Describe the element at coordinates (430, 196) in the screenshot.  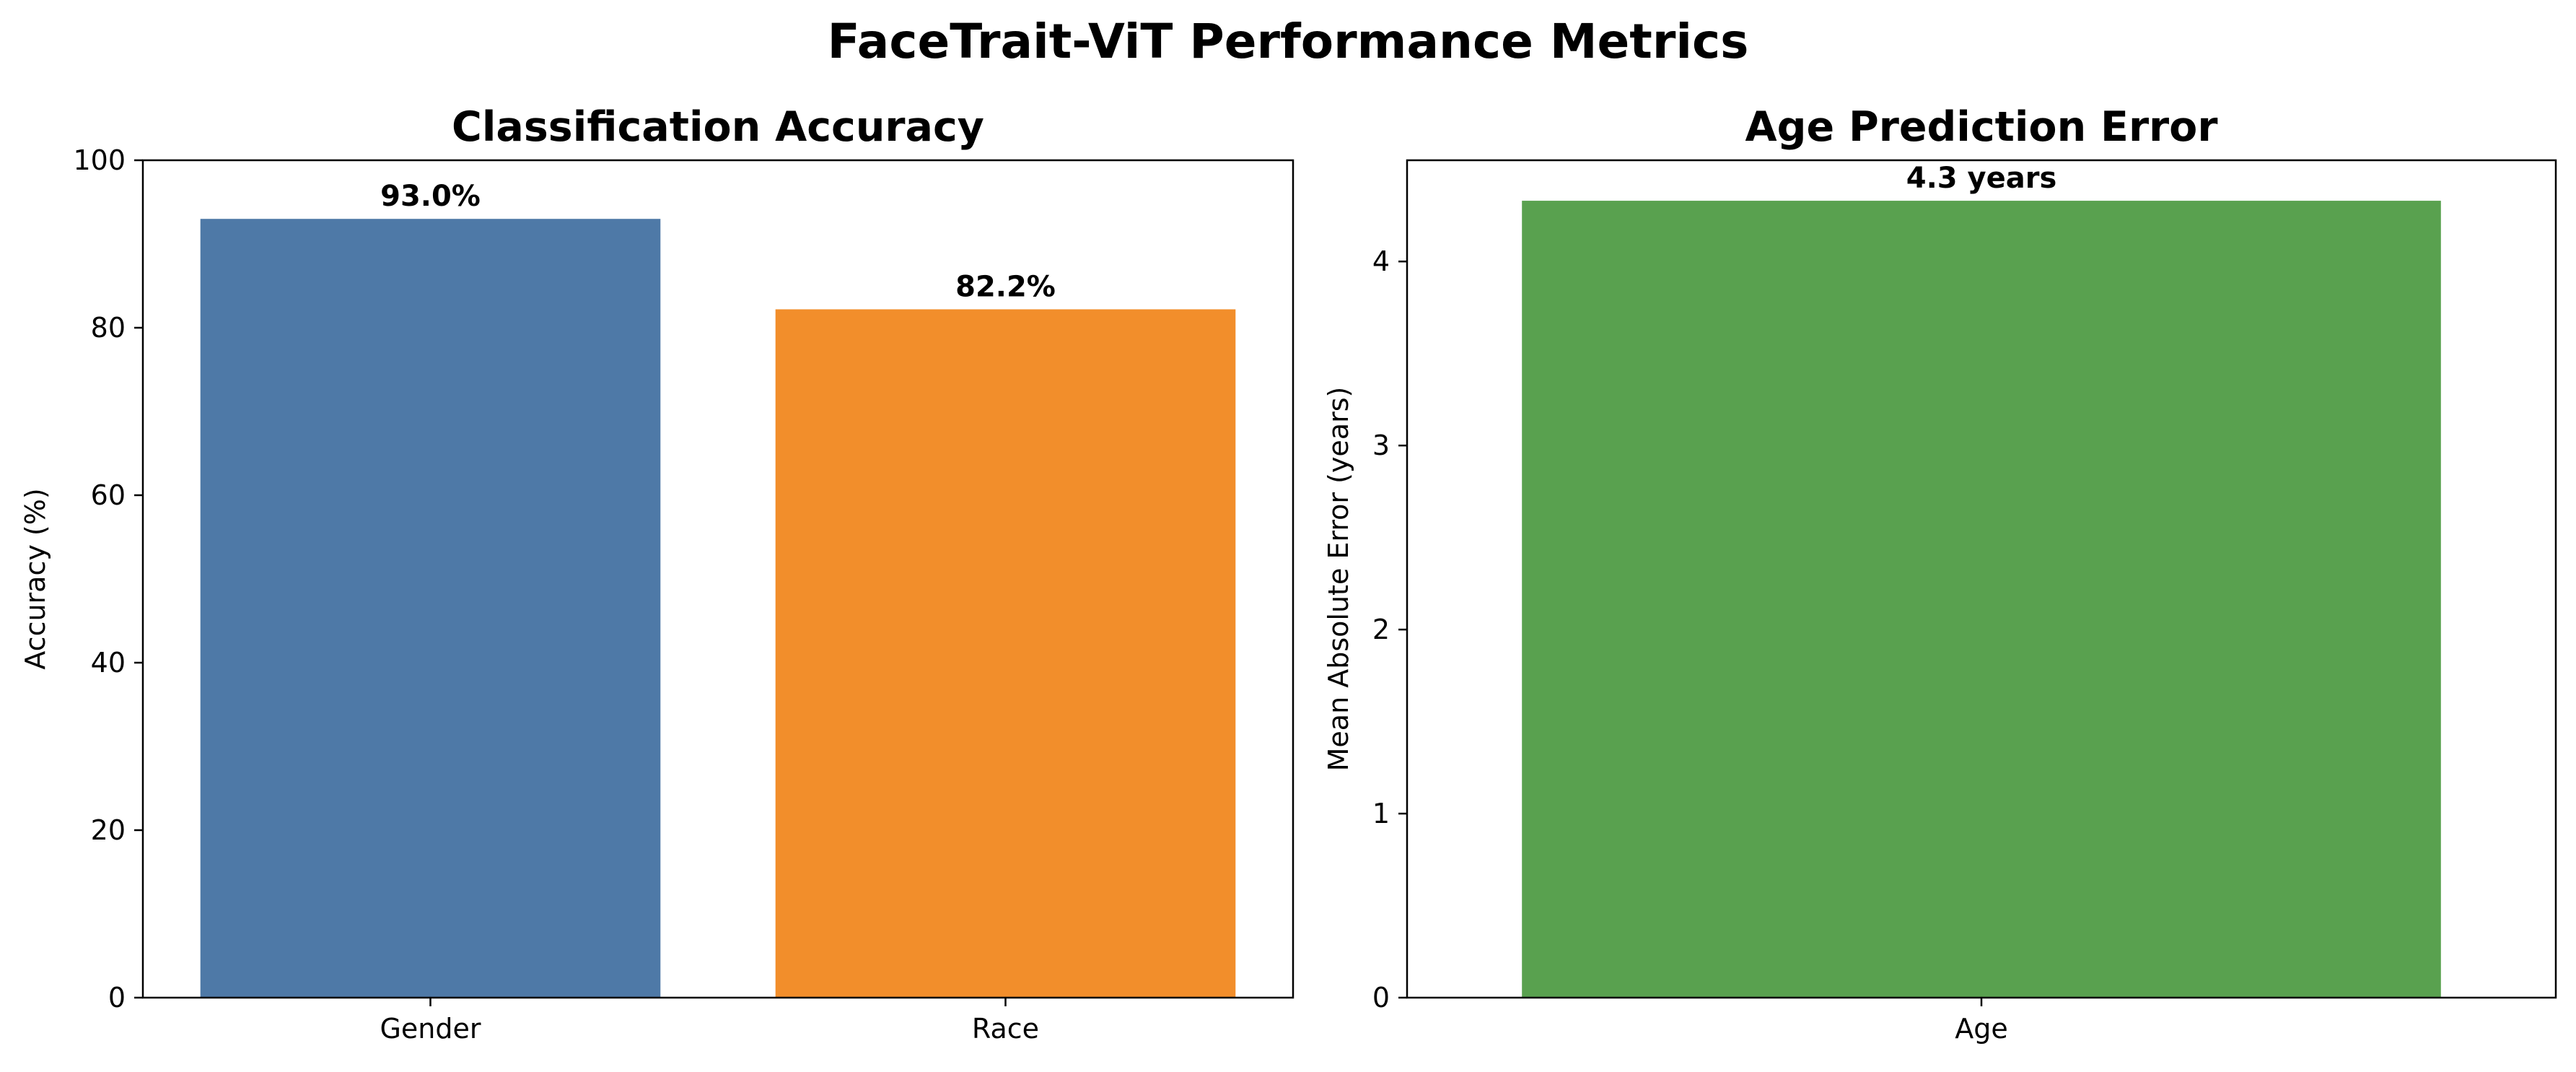
I see `bar-value-label: 93.0%` at that location.